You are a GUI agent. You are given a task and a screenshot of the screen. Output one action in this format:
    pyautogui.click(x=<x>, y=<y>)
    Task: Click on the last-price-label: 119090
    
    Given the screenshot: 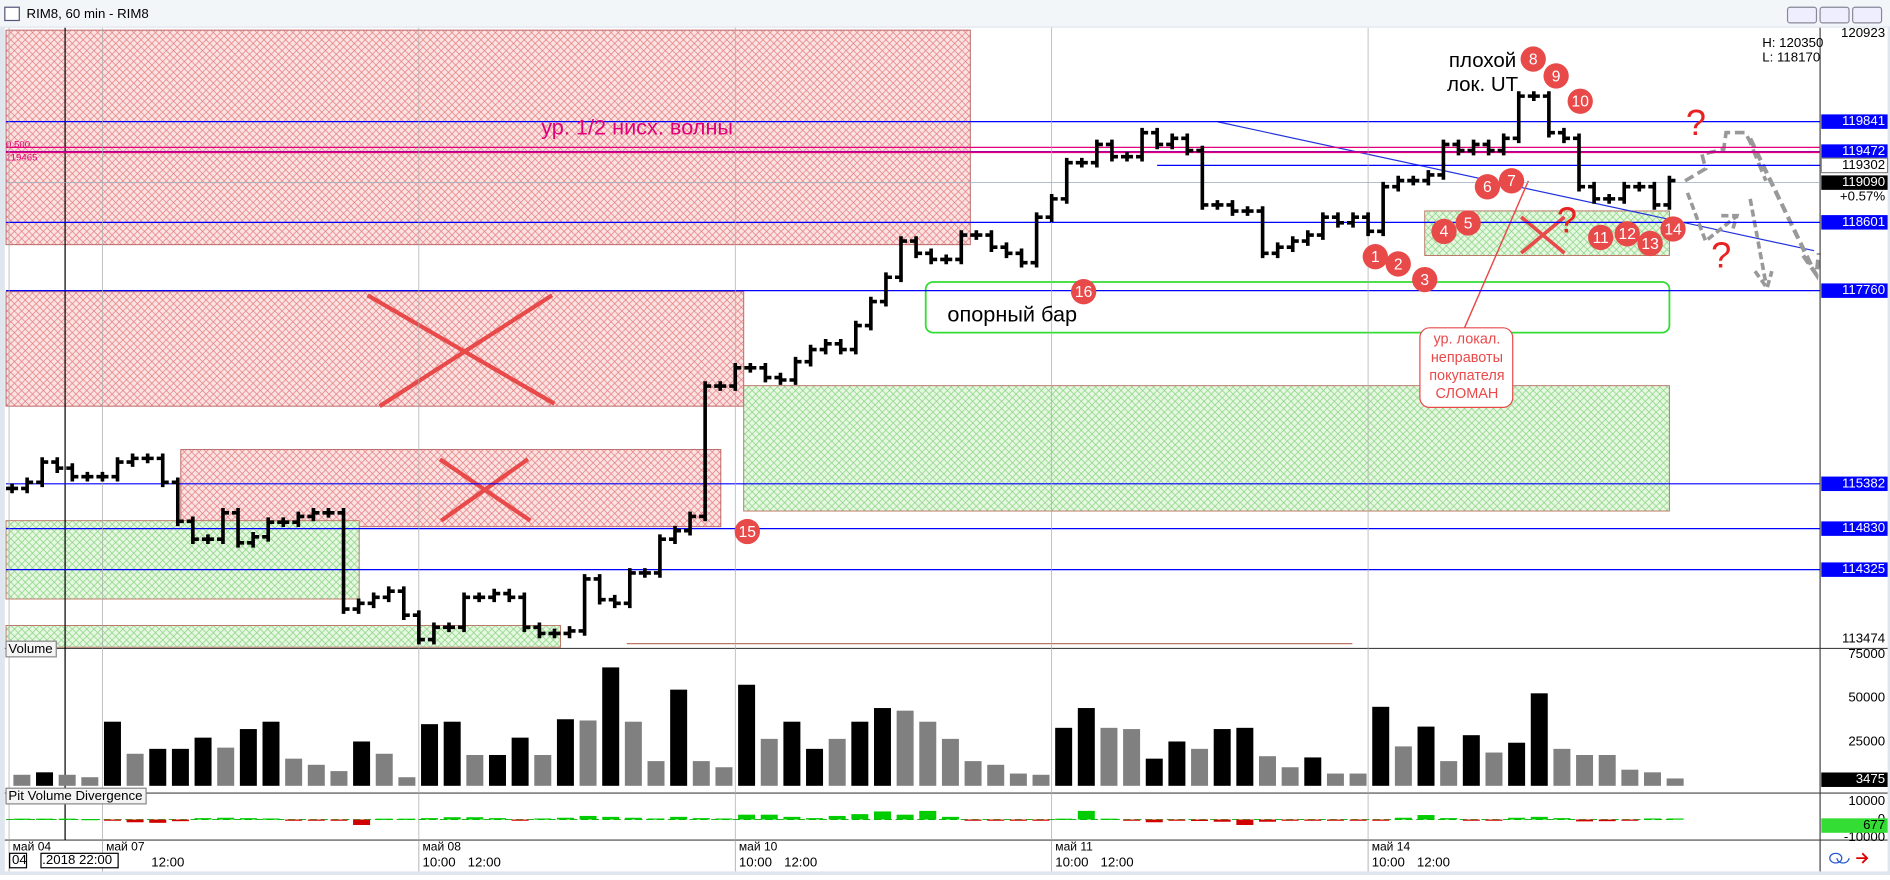 What is the action you would take?
    pyautogui.click(x=1863, y=181)
    